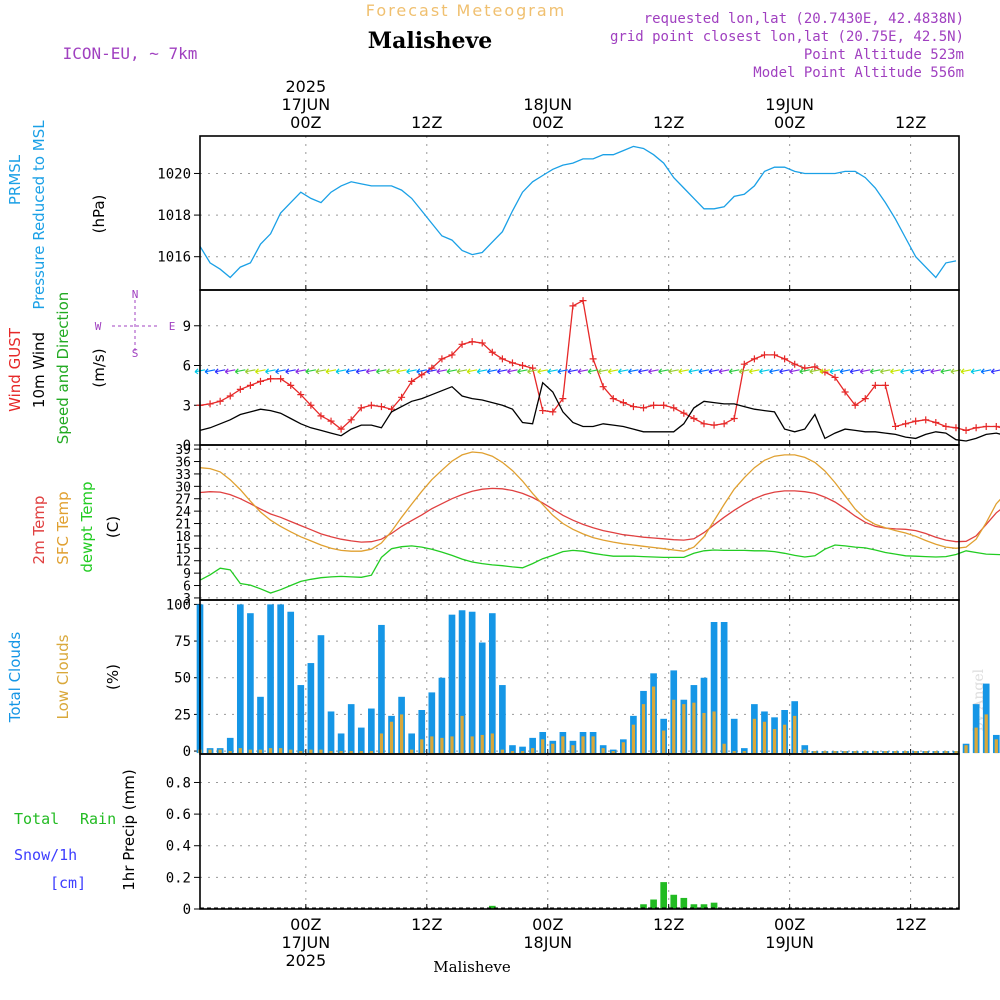 Image resolution: width=1000 pixels, height=1000 pixels. What do you see at coordinates (579, 831) in the screenshot?
I see `panel-frame` at bounding box center [579, 831].